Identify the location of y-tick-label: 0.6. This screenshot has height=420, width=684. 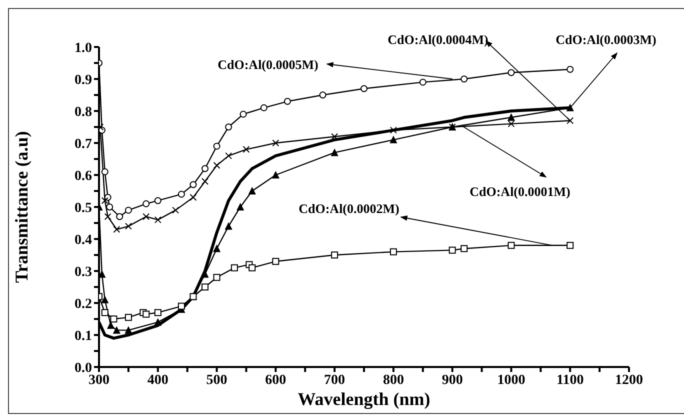
(83, 176).